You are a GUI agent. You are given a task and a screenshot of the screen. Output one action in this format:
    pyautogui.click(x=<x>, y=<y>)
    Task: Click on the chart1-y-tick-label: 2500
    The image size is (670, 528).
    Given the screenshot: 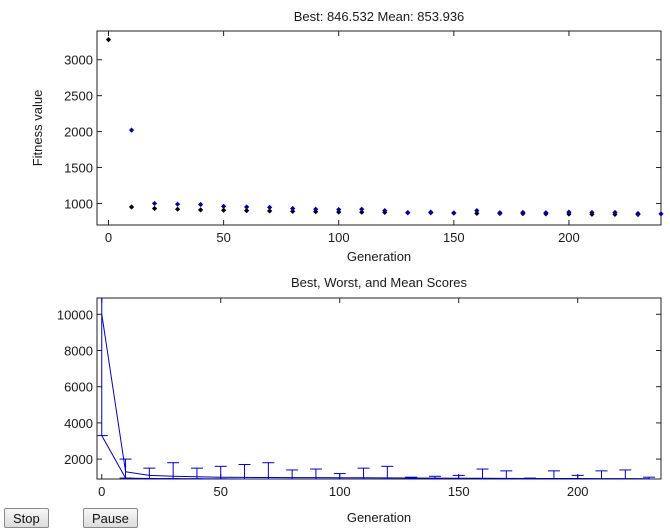 What is the action you would take?
    pyautogui.click(x=78, y=96)
    